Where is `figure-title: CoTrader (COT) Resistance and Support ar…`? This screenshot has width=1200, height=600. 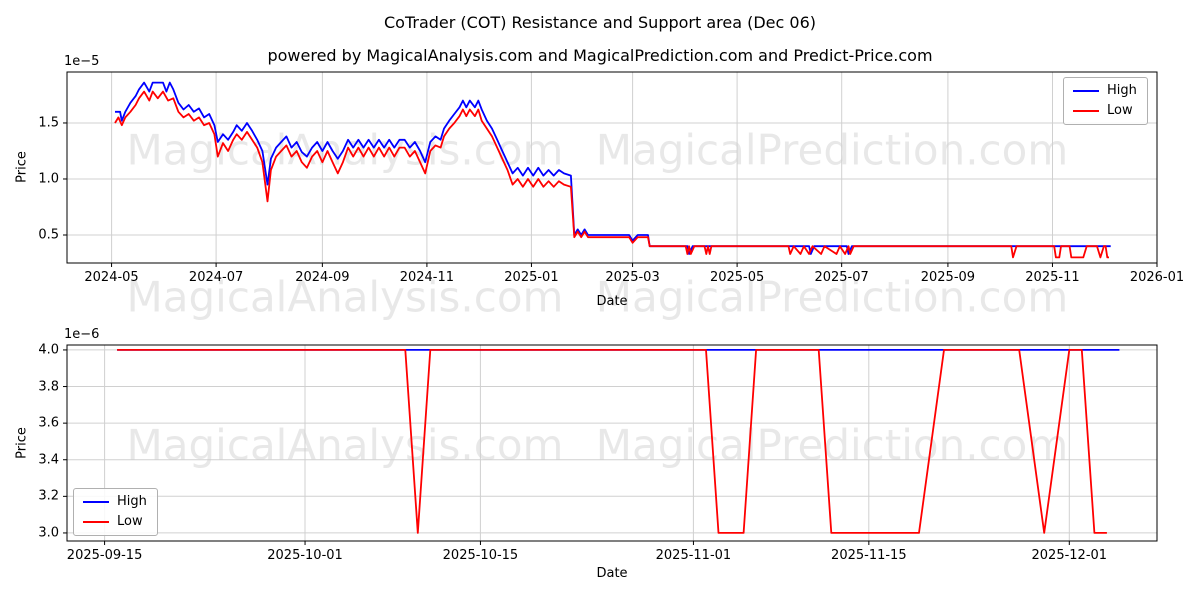
figure-title: CoTrader (COT) Resistance and Support ar… is located at coordinates (600, 22).